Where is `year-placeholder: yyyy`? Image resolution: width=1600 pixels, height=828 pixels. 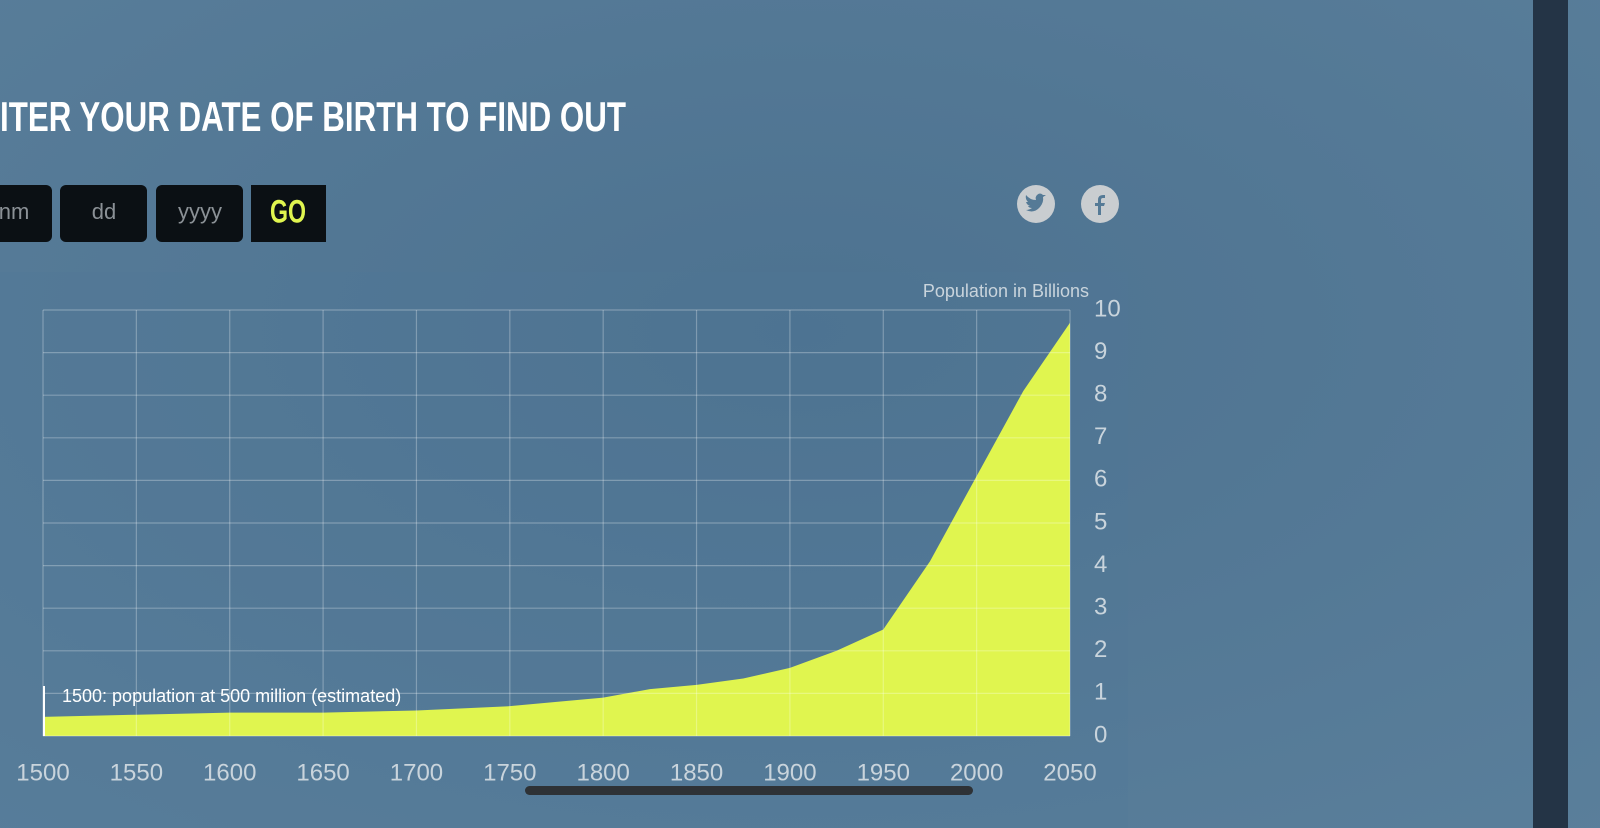
year-placeholder: yyyy is located at coordinates (200, 211).